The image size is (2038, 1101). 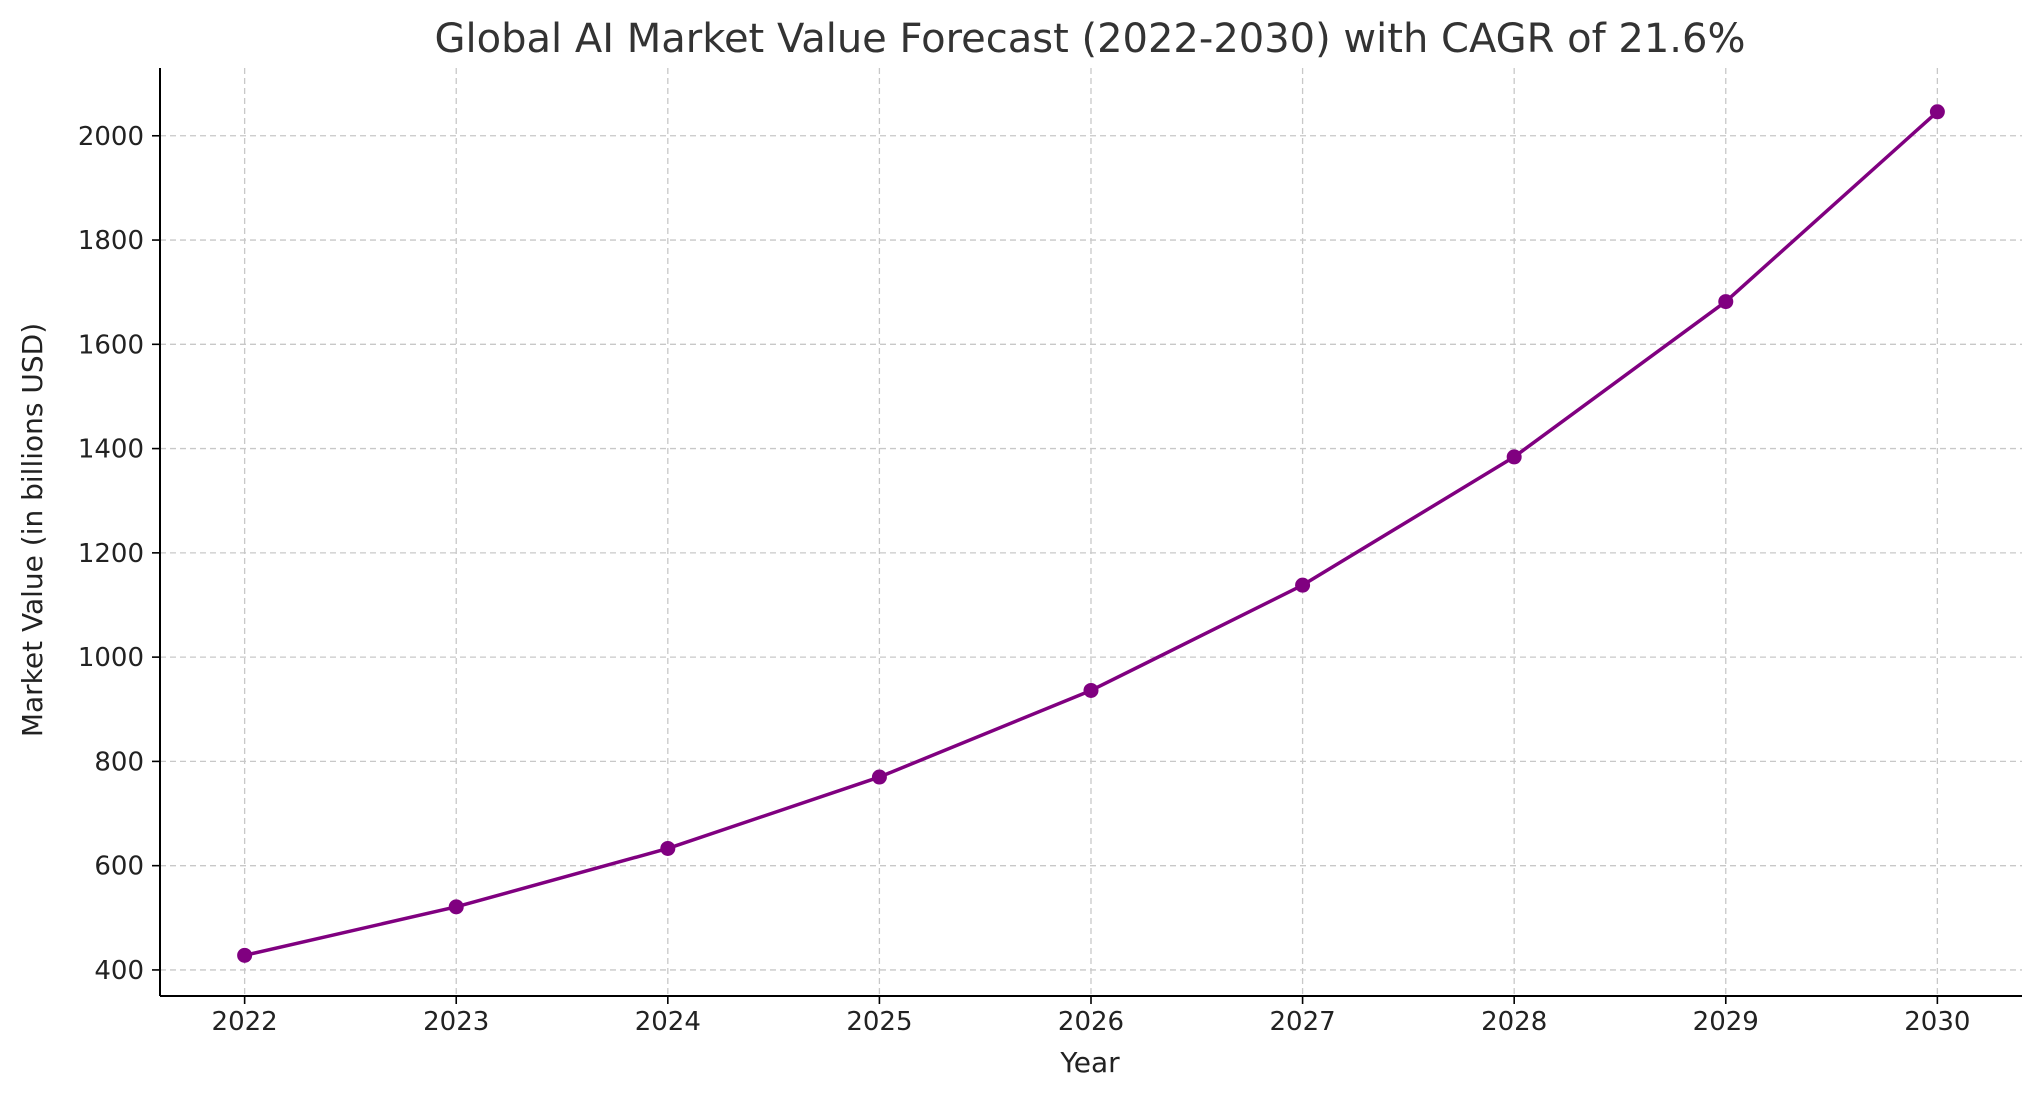 What do you see at coordinates (111, 241) in the screenshot?
I see `y-tick-label: 1800` at bounding box center [111, 241].